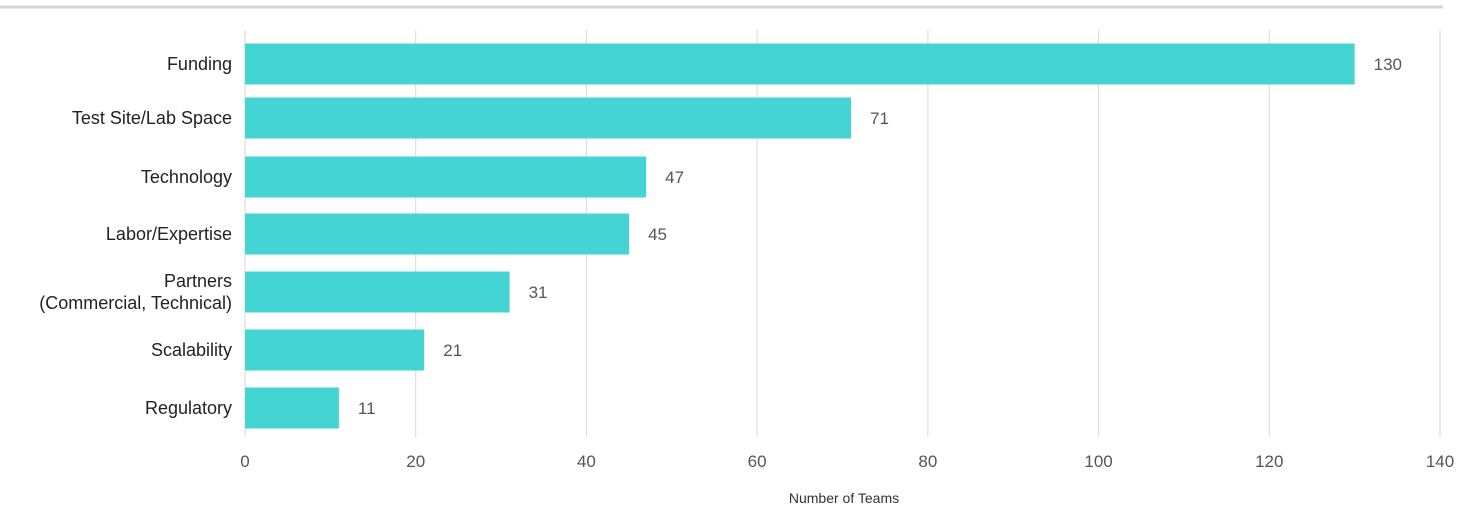  What do you see at coordinates (847, 461) in the screenshot?
I see `x-tick-labels: 0 20 40 60 80 100 120 140` at bounding box center [847, 461].